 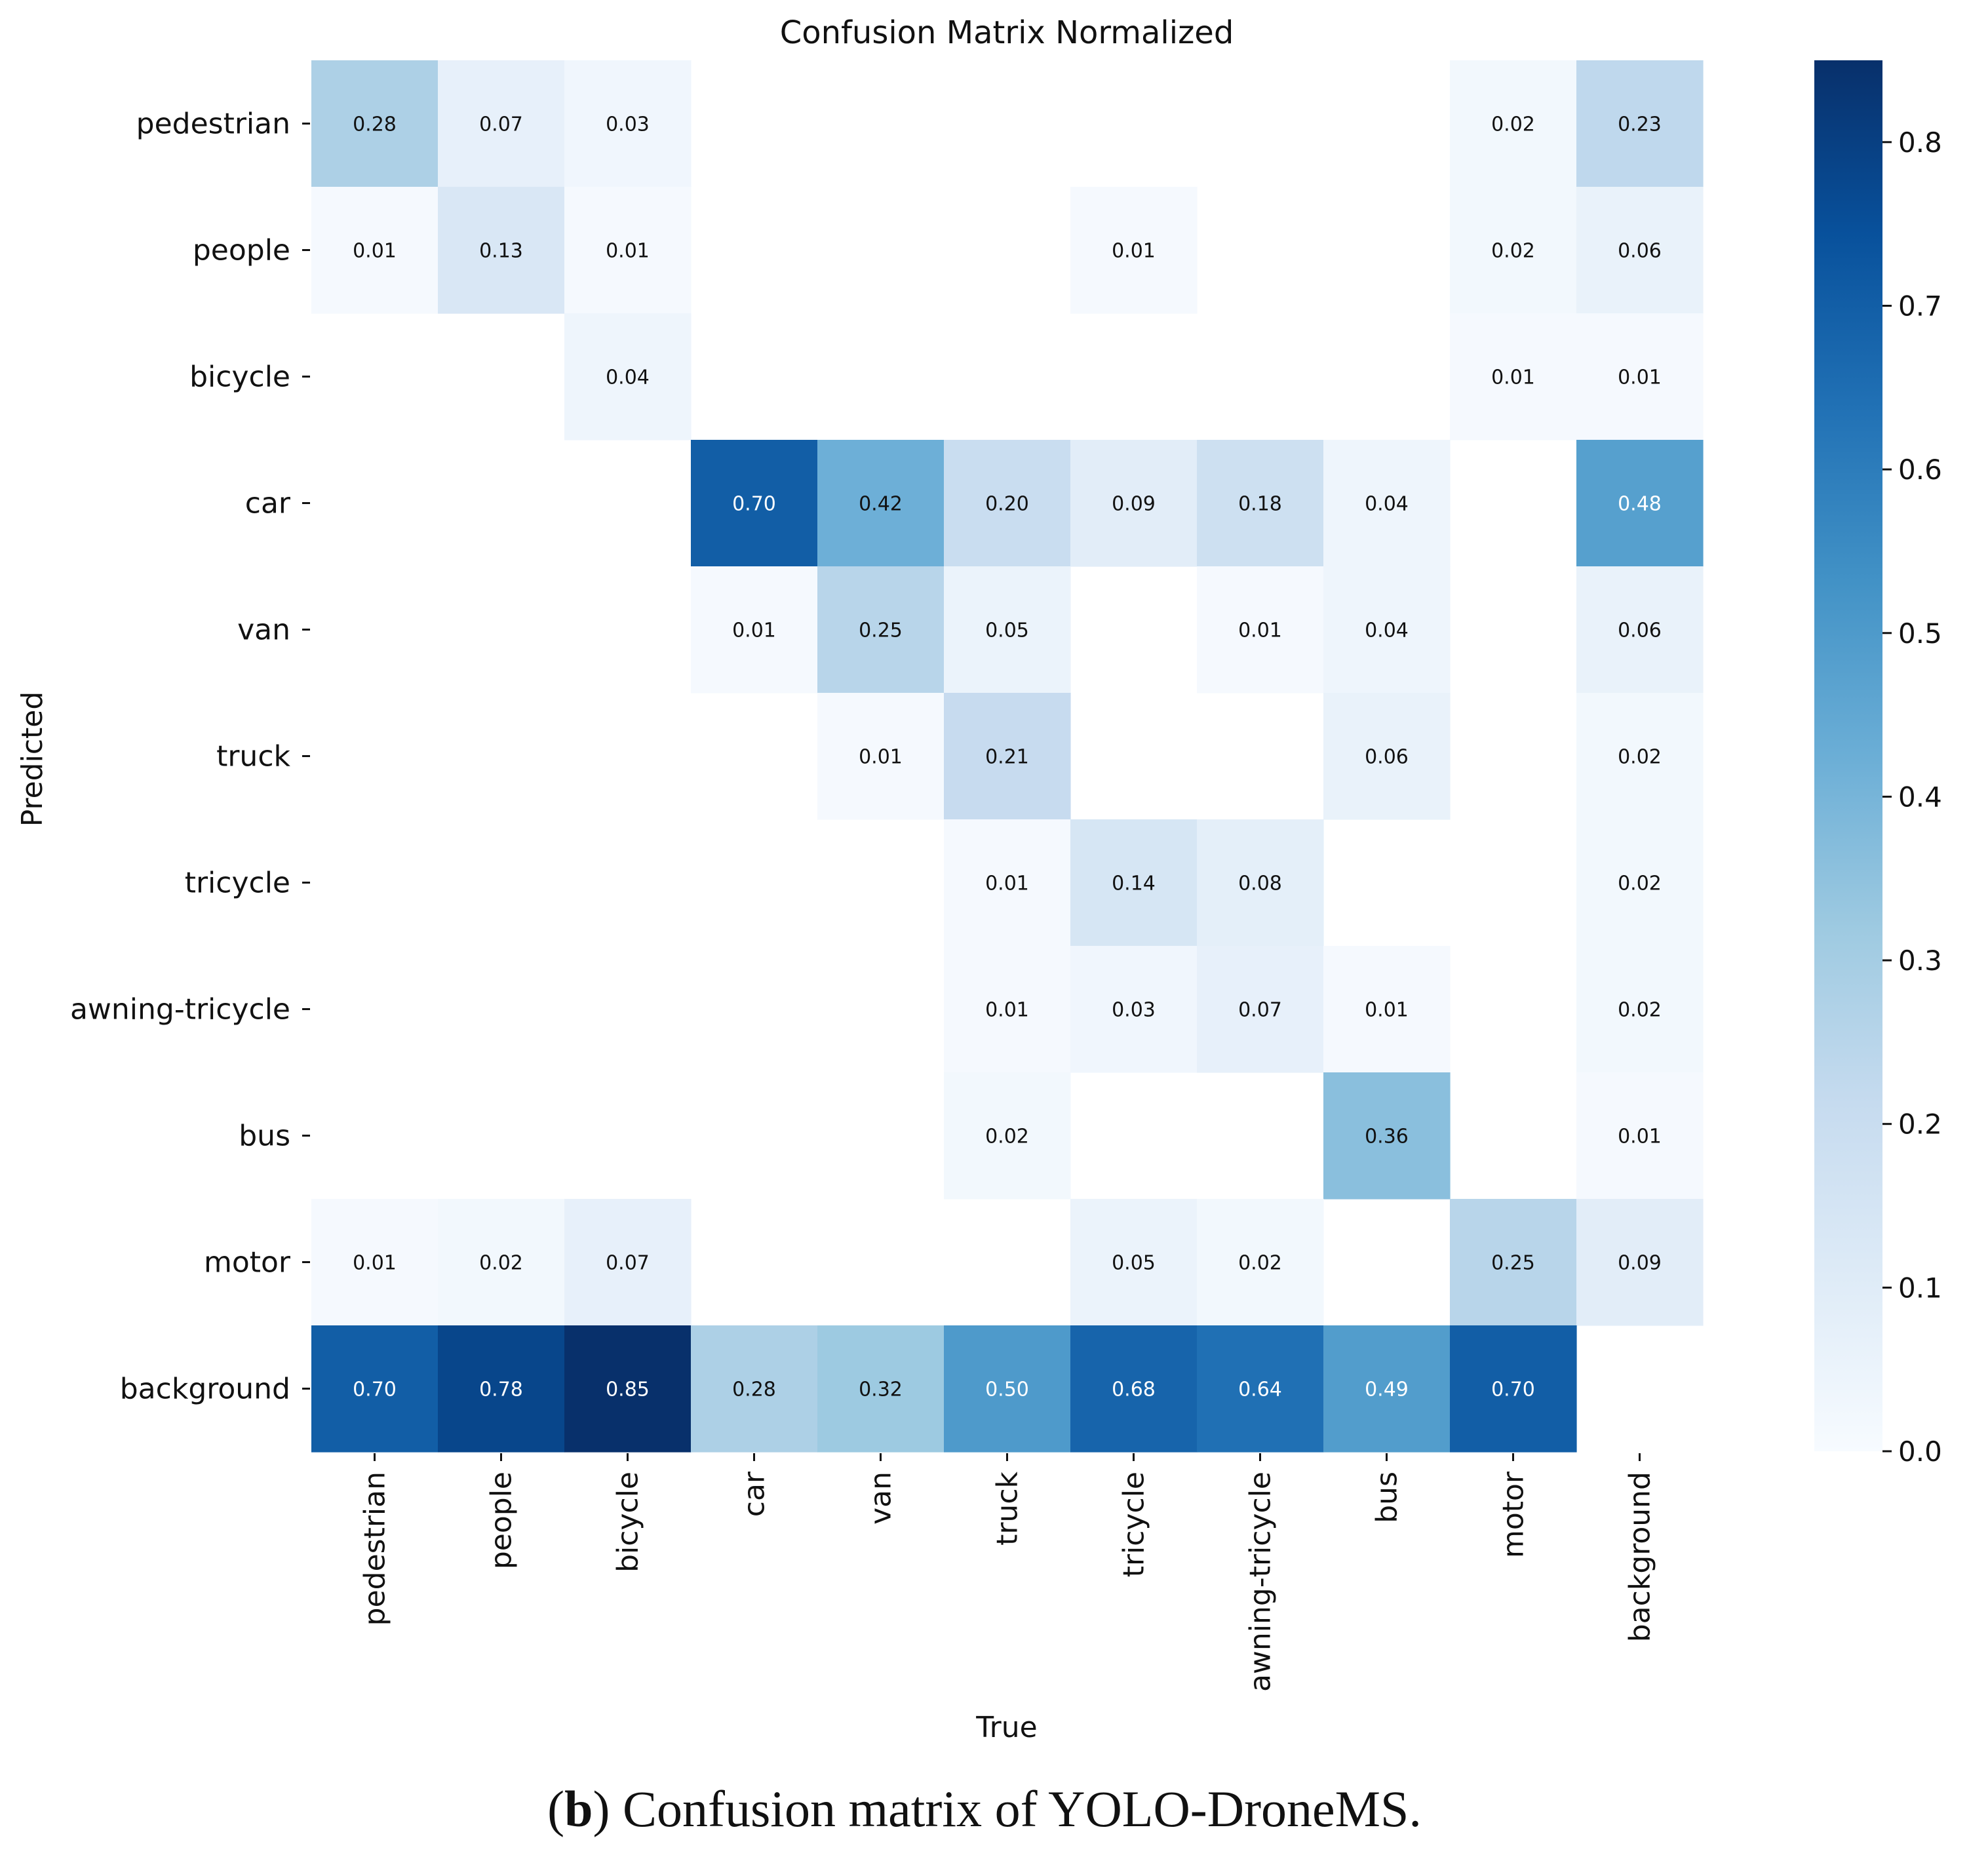 What do you see at coordinates (264, 1136) in the screenshot?
I see `y-tick-label: bus` at bounding box center [264, 1136].